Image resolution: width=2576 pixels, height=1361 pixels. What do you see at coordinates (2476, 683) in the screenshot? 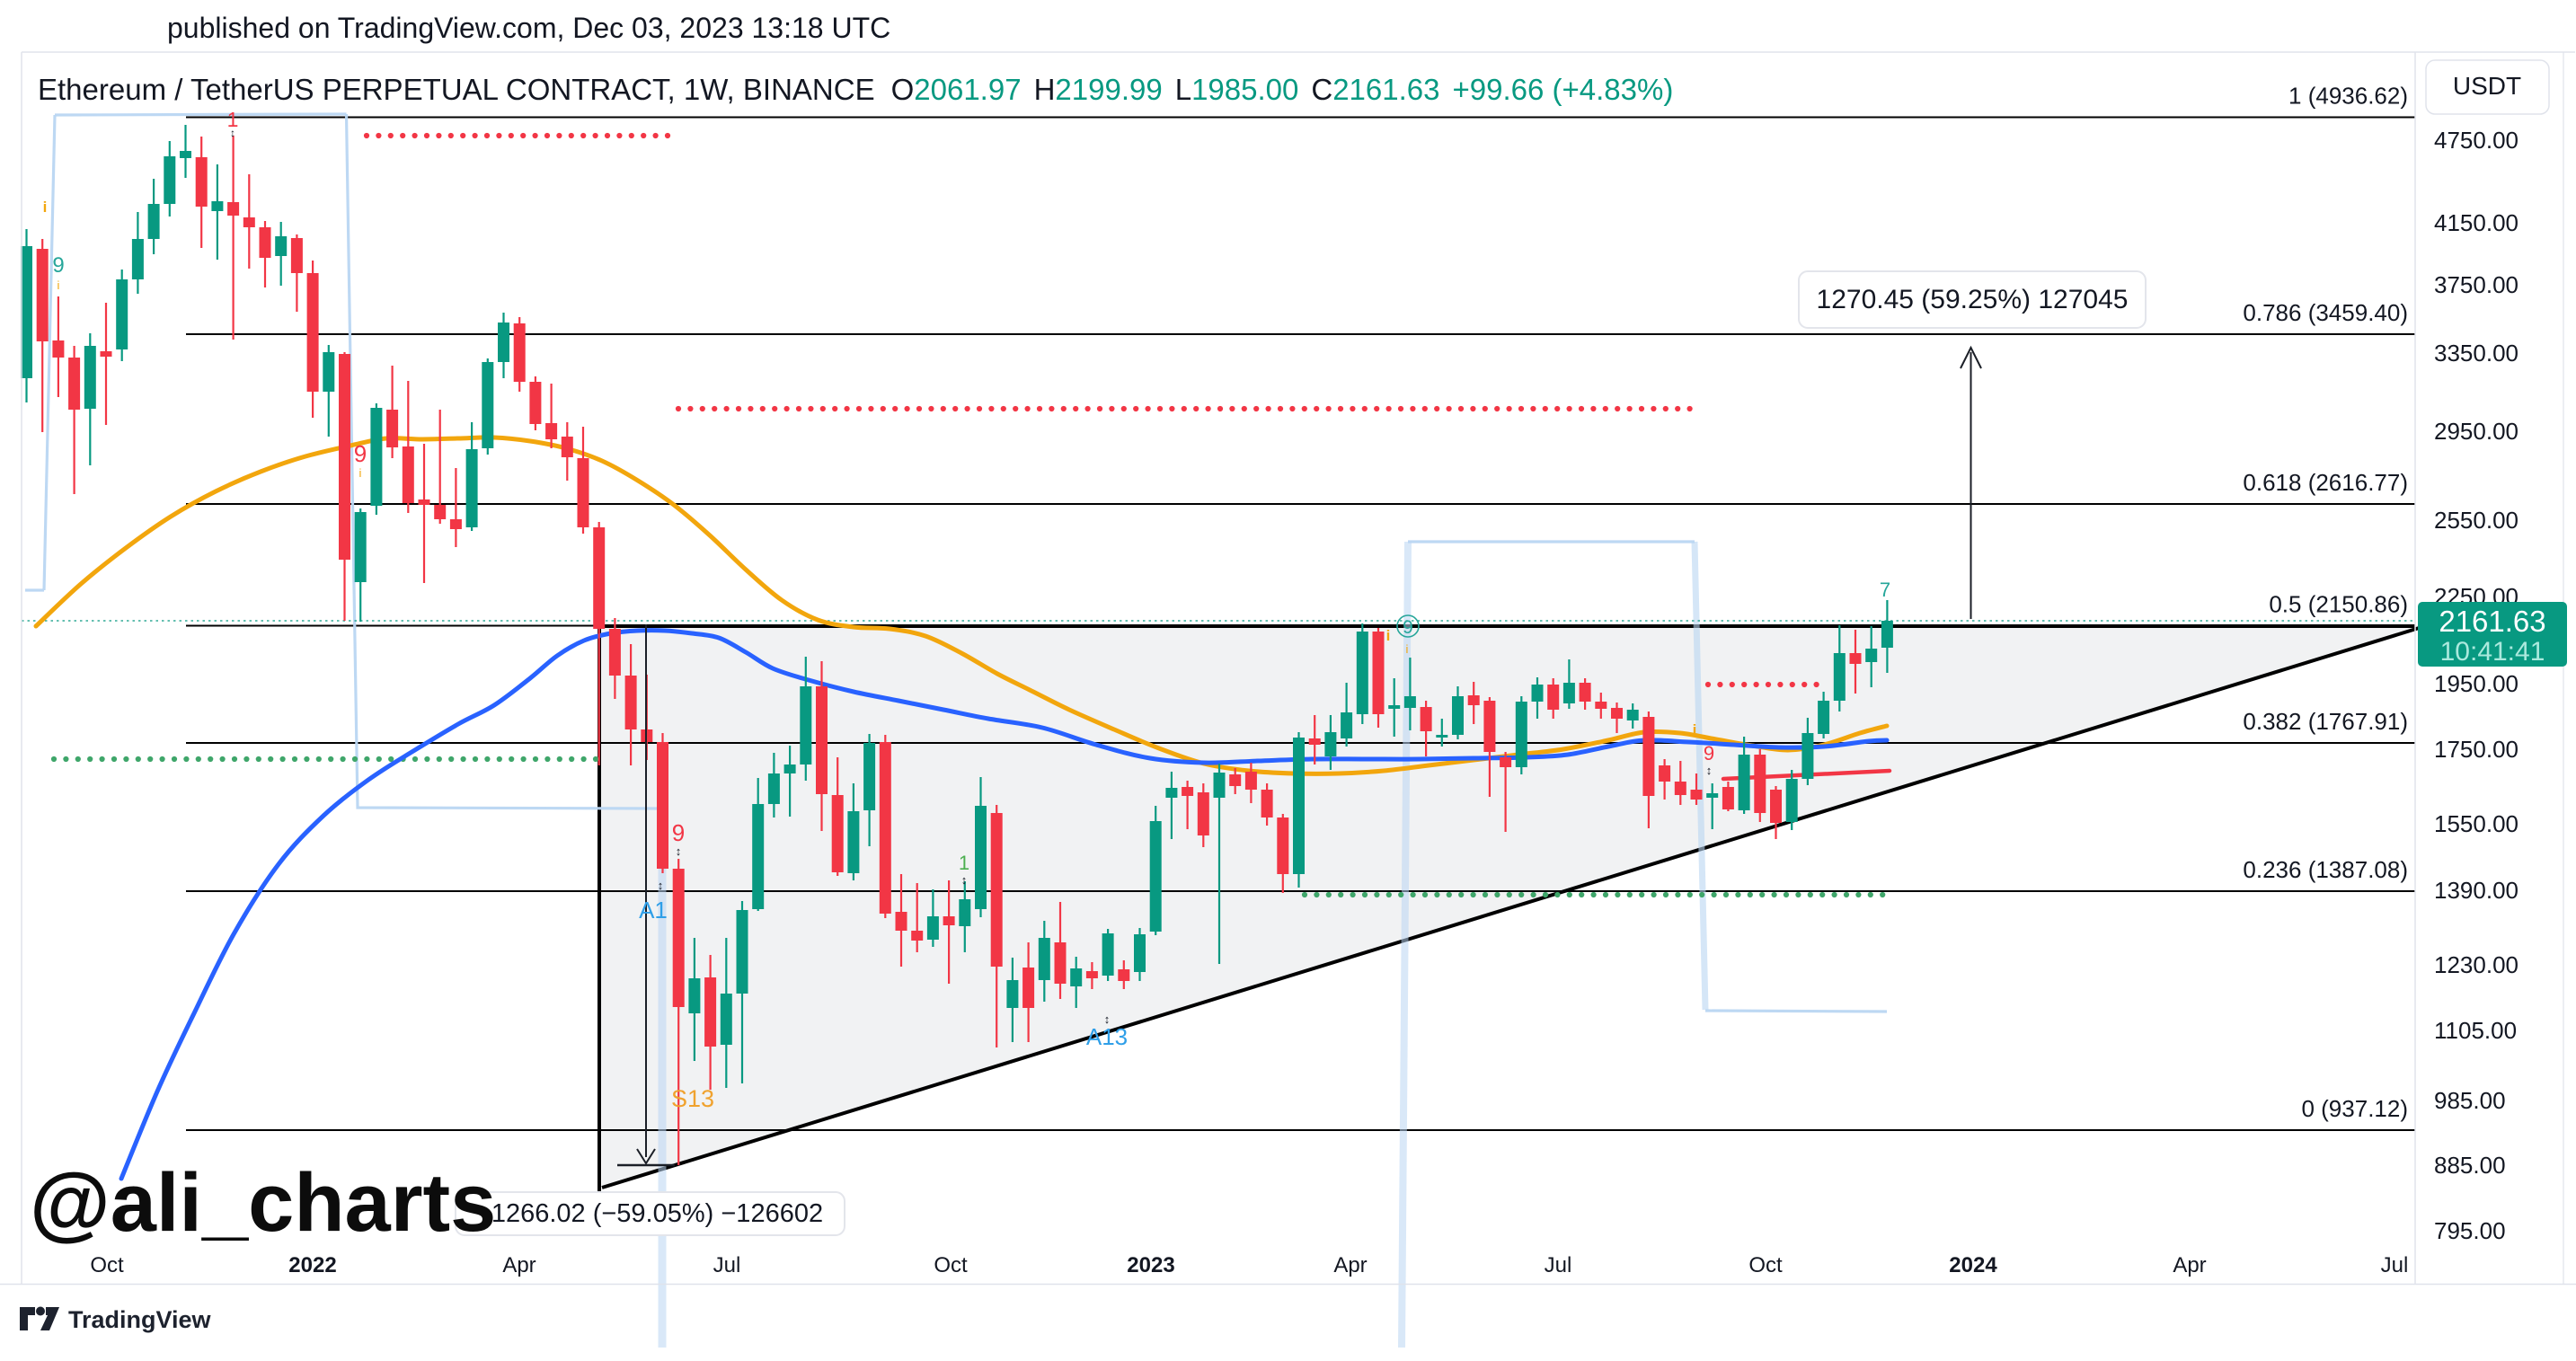
I see `svg-text: 1950.00` at bounding box center [2476, 683].